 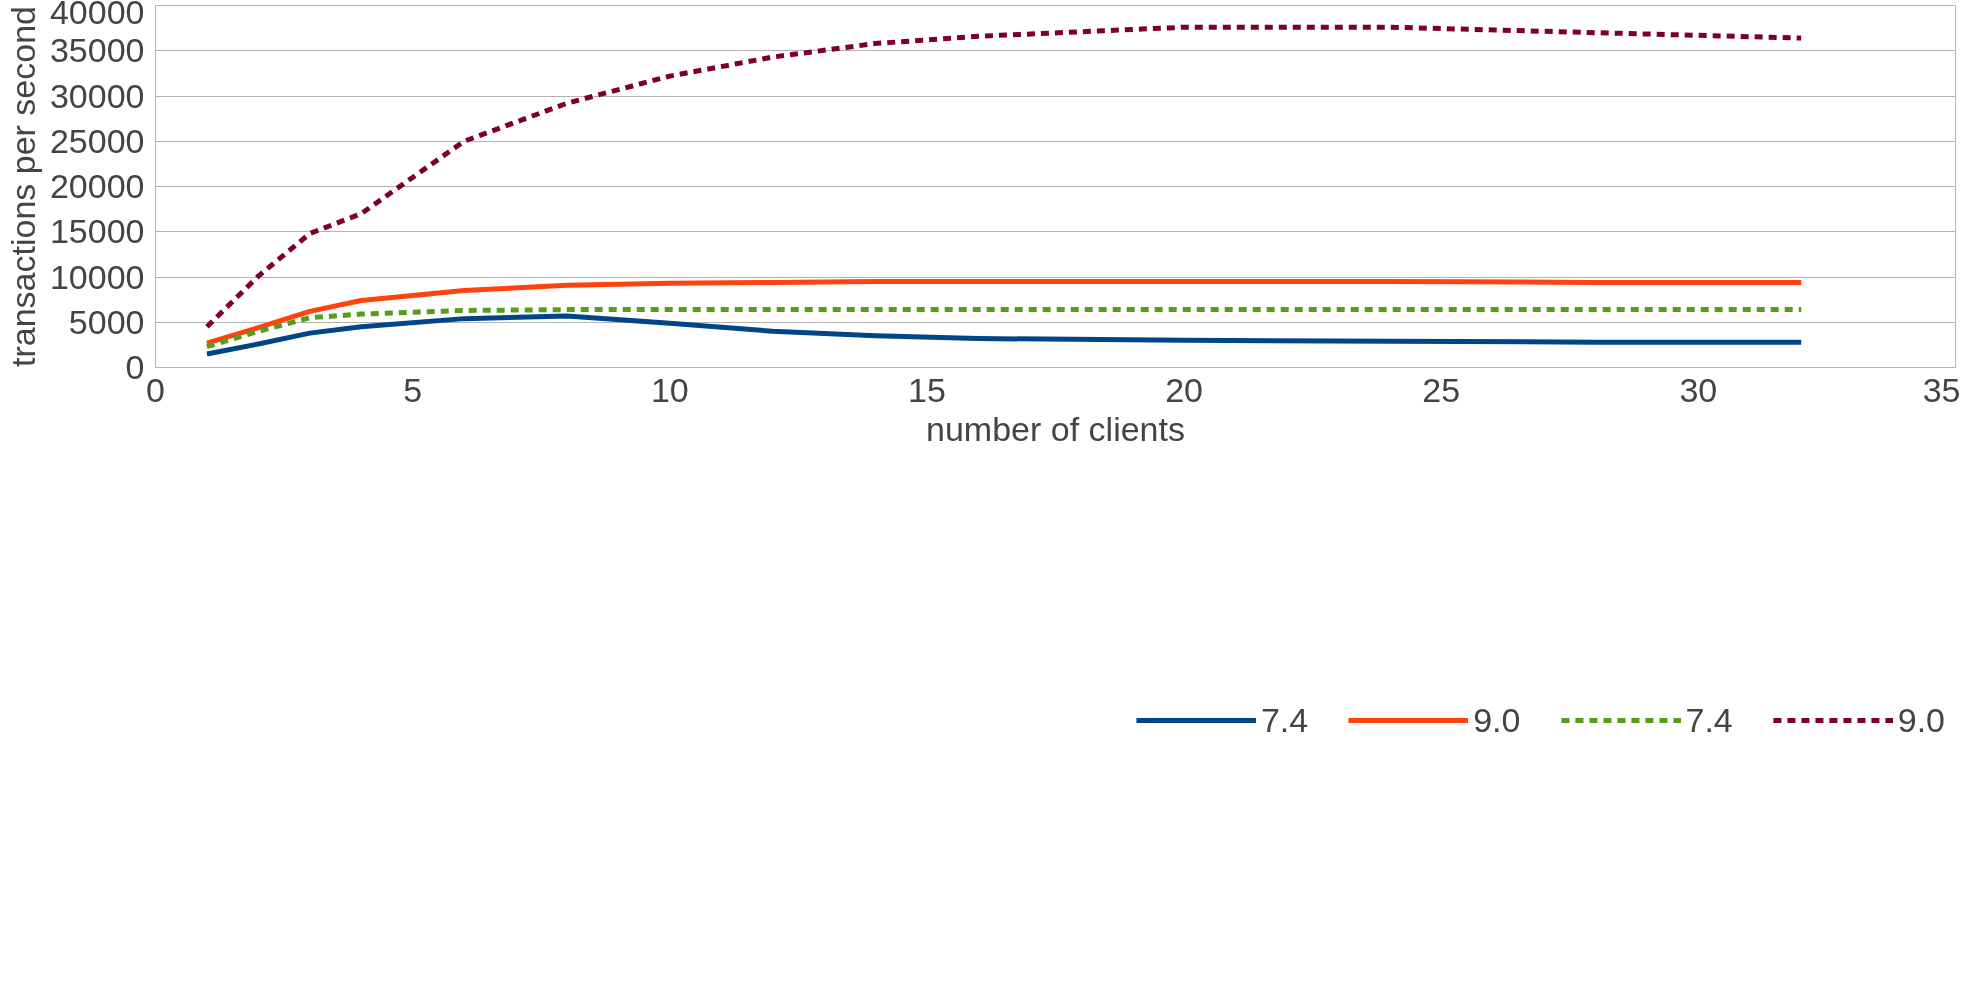 What do you see at coordinates (669, 389) in the screenshot?
I see `x-tick-label: 10` at bounding box center [669, 389].